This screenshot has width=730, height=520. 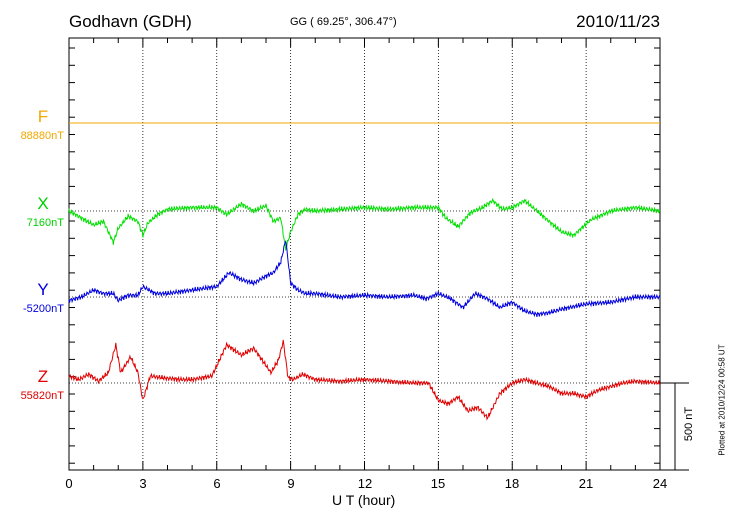 What do you see at coordinates (45, 223) in the screenshot?
I see `baseline-label-x: 7160nT` at bounding box center [45, 223].